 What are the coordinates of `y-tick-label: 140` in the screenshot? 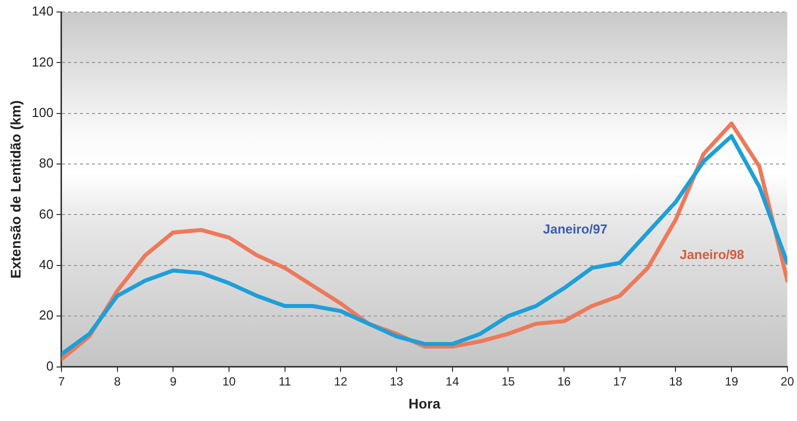 It's located at (43, 11).